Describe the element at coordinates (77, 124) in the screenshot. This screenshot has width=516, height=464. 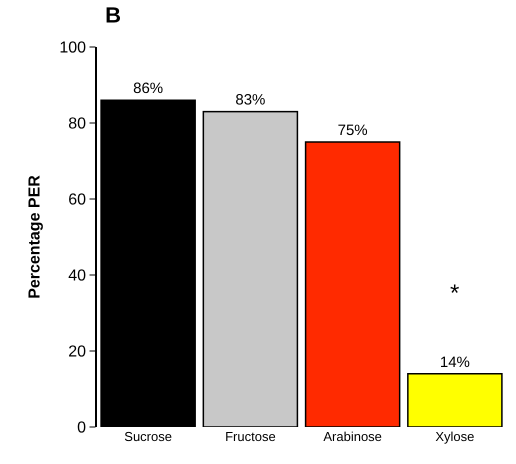
I see `y-tick-label: 80` at that location.